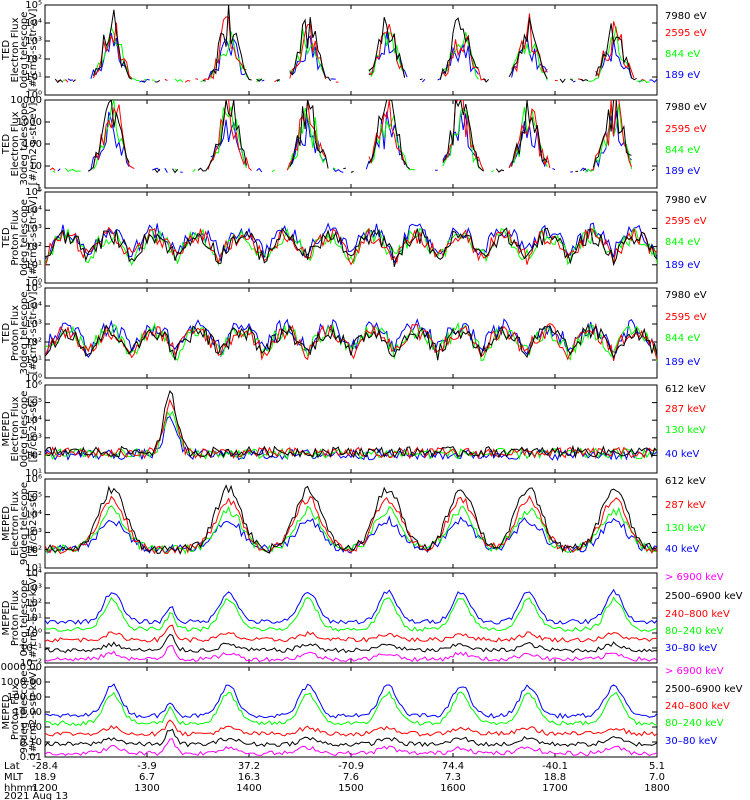 The width and height of the screenshot is (750, 800). Describe the element at coordinates (45, 766) in the screenshot. I see `lat-tick-label: -28.4` at that location.